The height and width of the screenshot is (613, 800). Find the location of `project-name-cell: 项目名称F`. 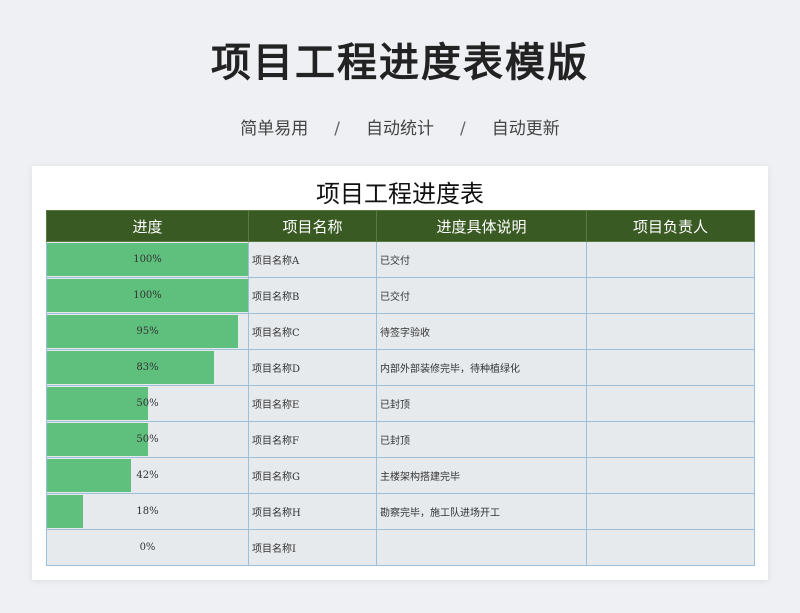

project-name-cell: 项目名称F is located at coordinates (312, 439).